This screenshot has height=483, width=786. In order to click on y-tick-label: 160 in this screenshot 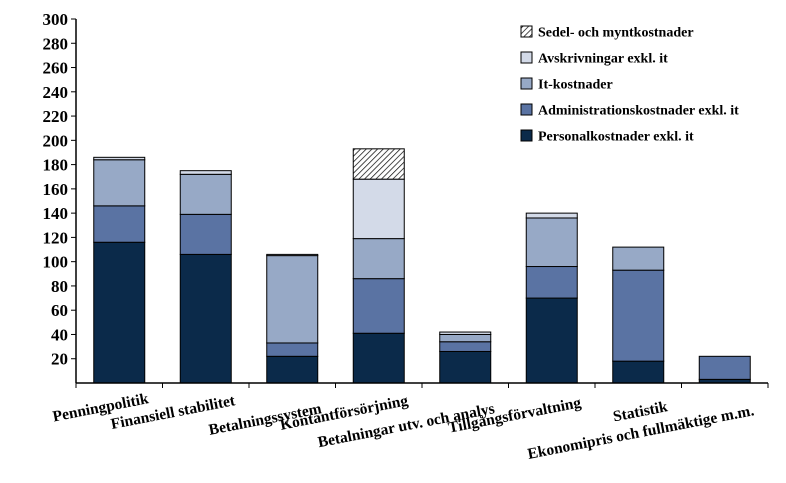, I will do `click(56, 189)`.